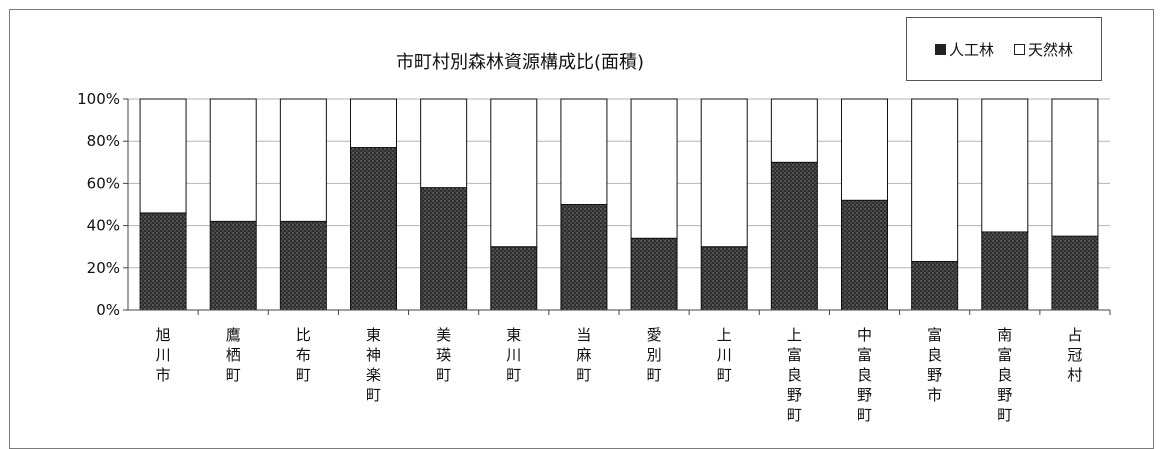 This screenshot has height=449, width=1163. What do you see at coordinates (864, 375) in the screenshot?
I see `x-category-label: 中富良野町` at bounding box center [864, 375].